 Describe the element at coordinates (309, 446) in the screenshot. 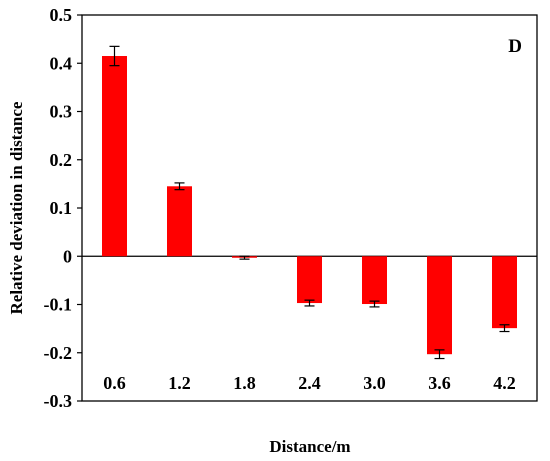

I see `x-axis-title: Distance/m` at that location.